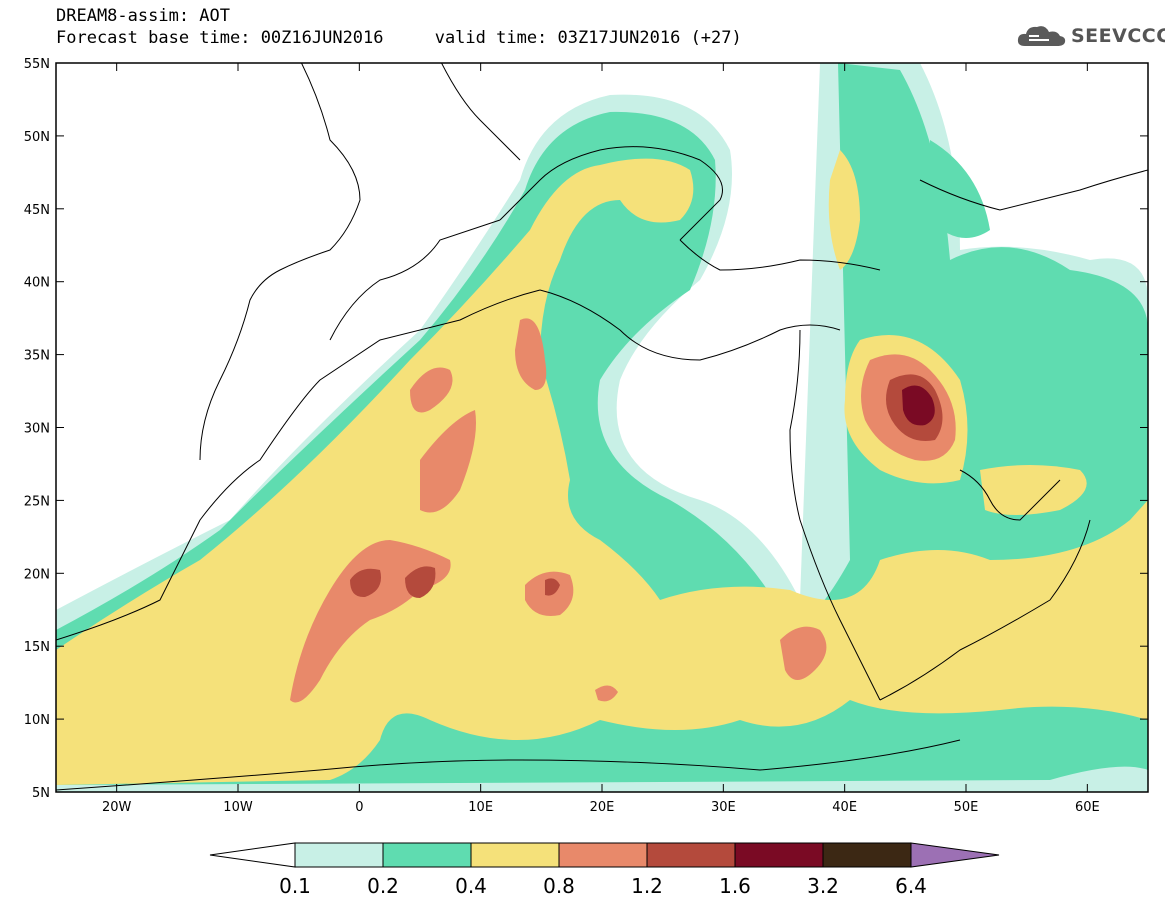 This screenshot has width=1165, height=905. I want to click on colorbar-high-arrow, so click(955, 855).